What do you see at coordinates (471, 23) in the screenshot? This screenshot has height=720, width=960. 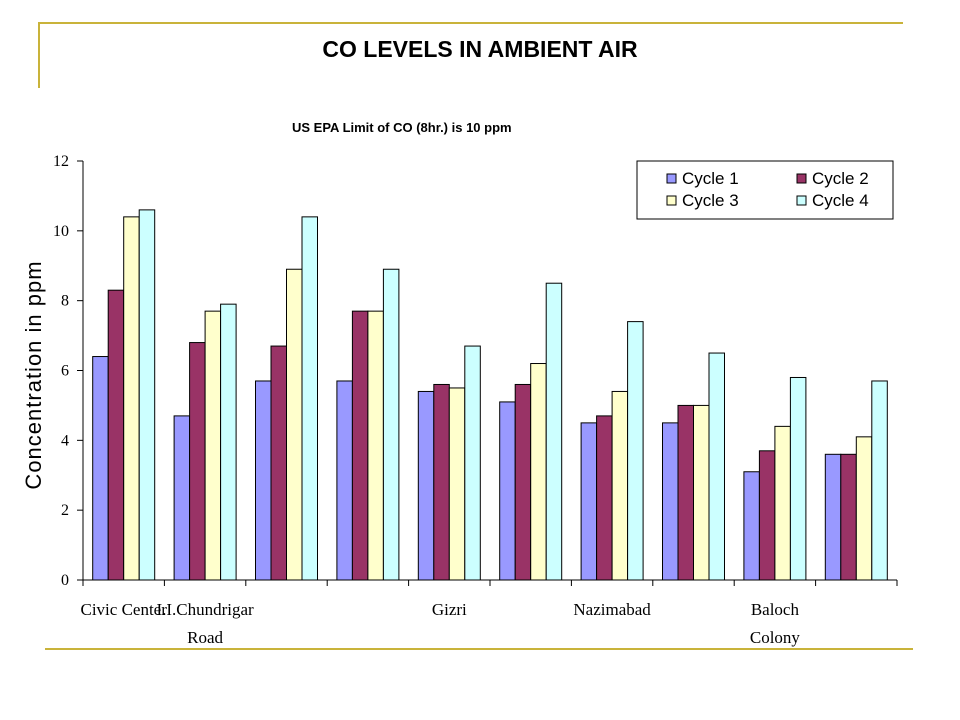 I see `frame-top-rule` at bounding box center [471, 23].